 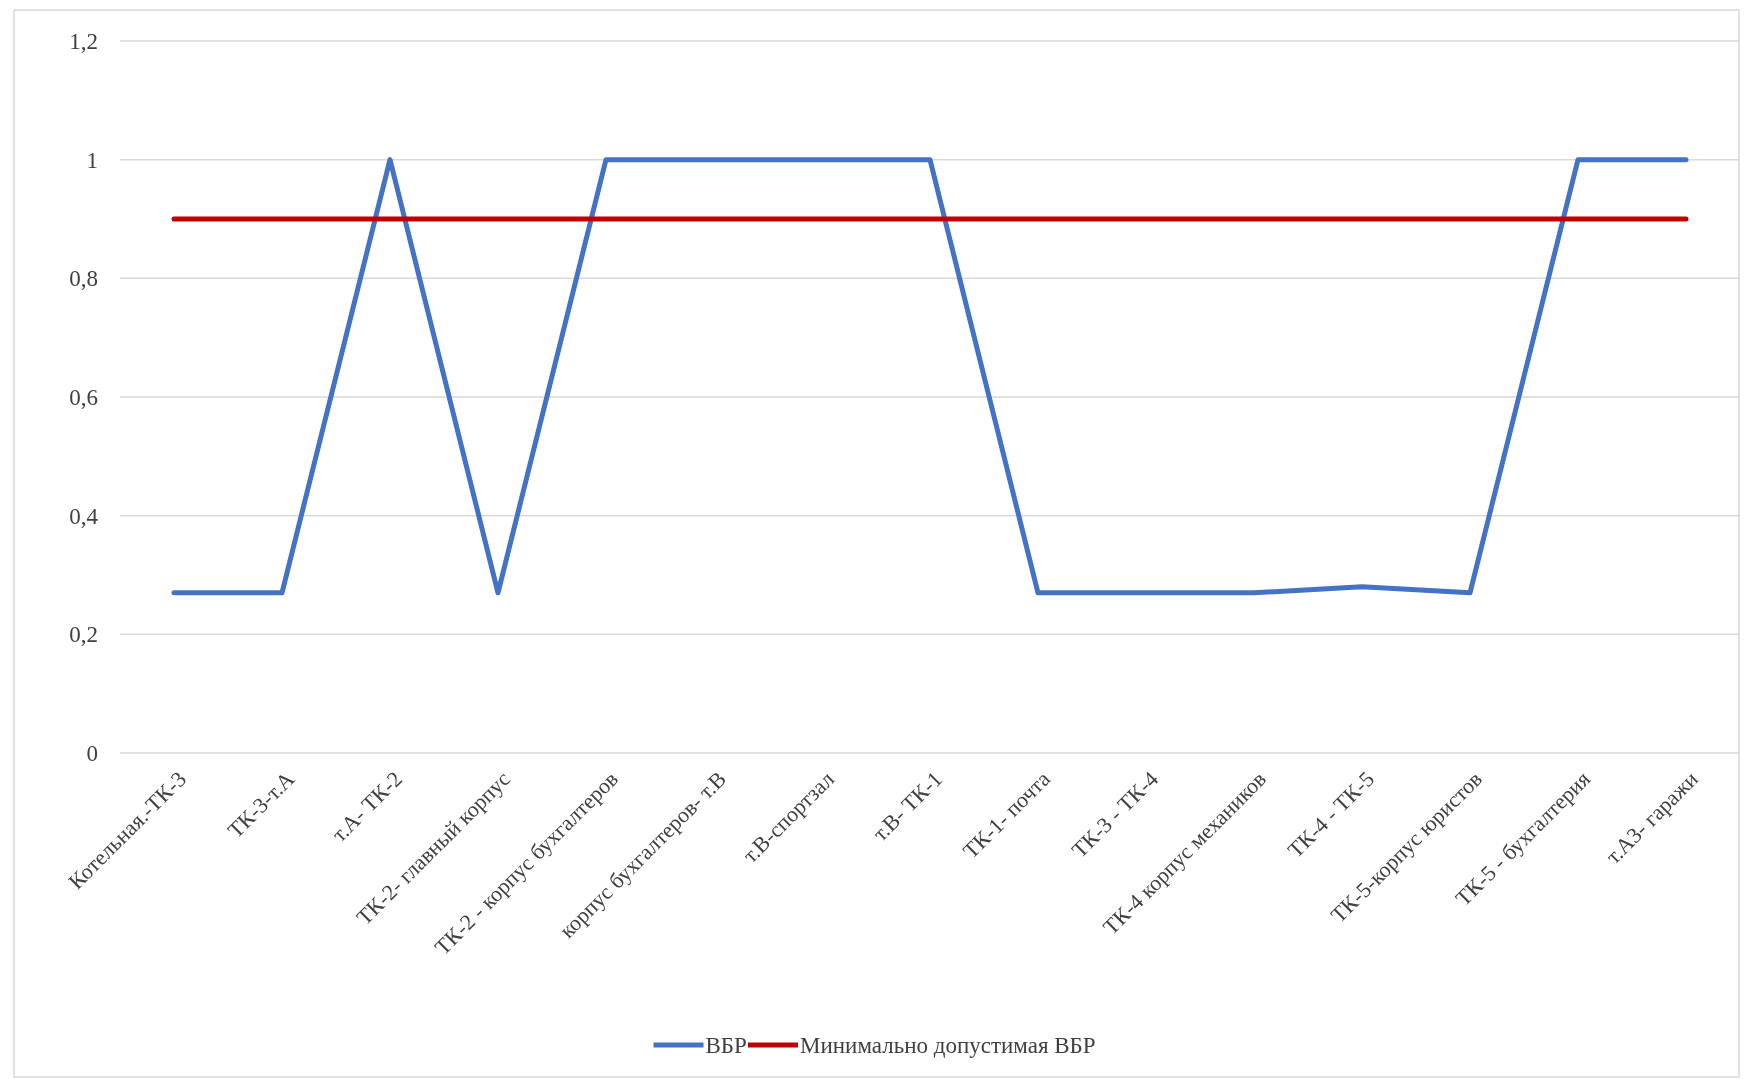 I want to click on y-tick-label: 0,2, so click(x=83, y=635).